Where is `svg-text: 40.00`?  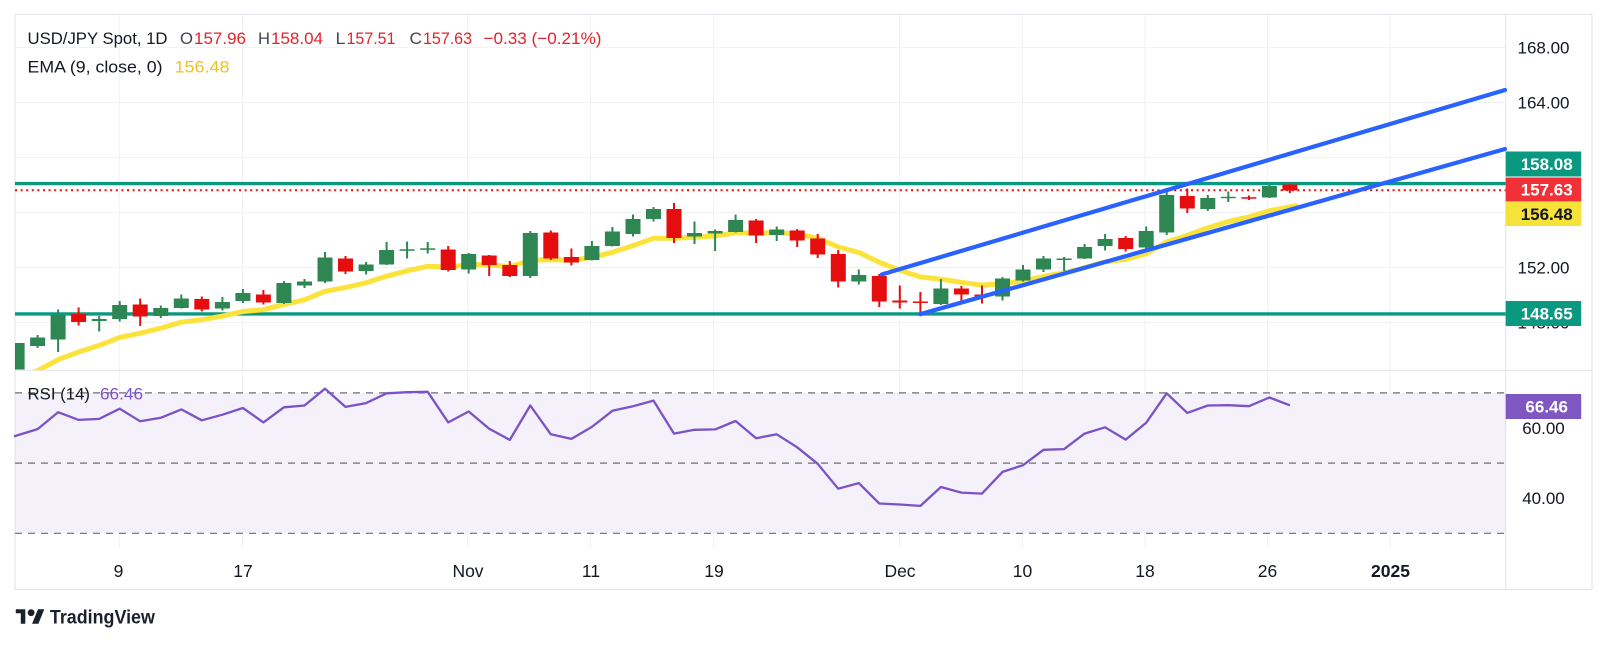
svg-text: 40.00 is located at coordinates (1543, 498).